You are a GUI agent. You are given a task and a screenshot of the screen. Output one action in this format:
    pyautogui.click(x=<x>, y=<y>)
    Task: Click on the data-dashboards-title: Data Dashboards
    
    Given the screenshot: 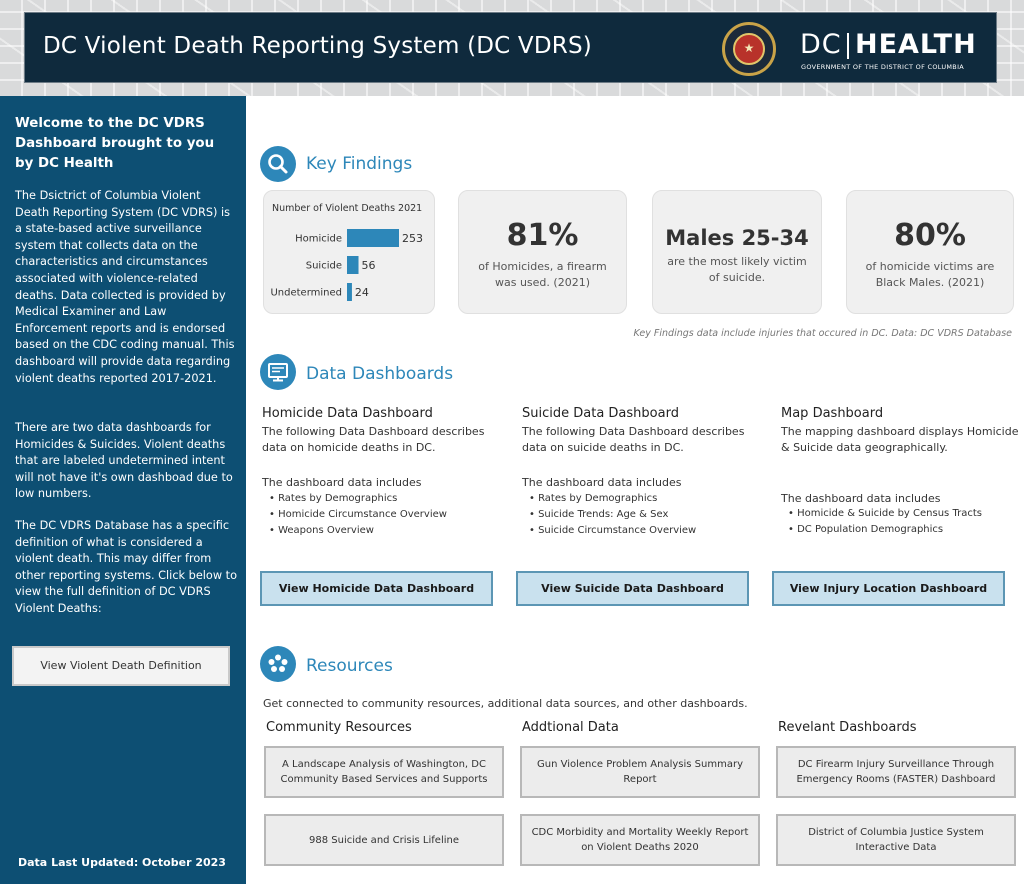 What is the action you would take?
    pyautogui.click(x=380, y=374)
    